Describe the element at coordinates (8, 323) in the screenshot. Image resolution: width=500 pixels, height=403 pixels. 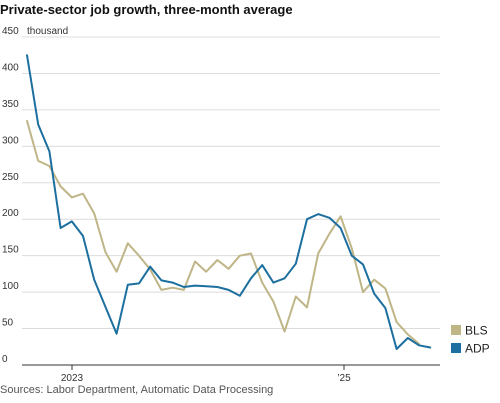
I see `y-tick-label-50: 50` at that location.